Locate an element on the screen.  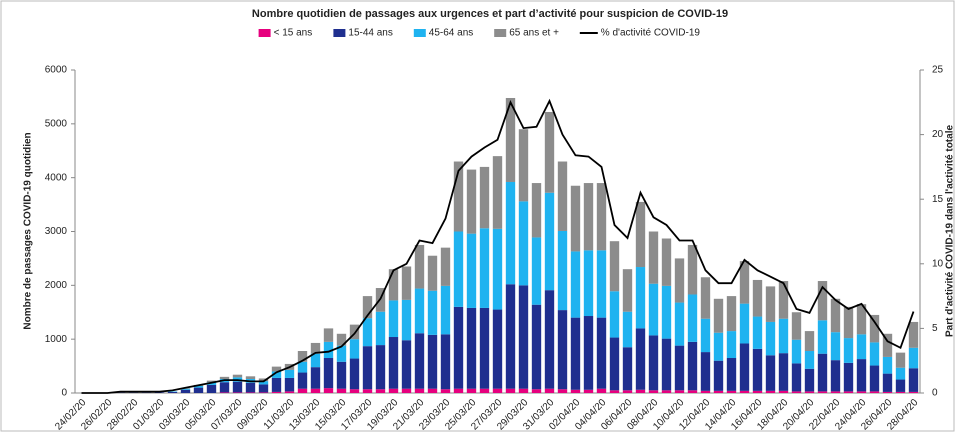
legend-label: < 15 ans is located at coordinates (293, 33).